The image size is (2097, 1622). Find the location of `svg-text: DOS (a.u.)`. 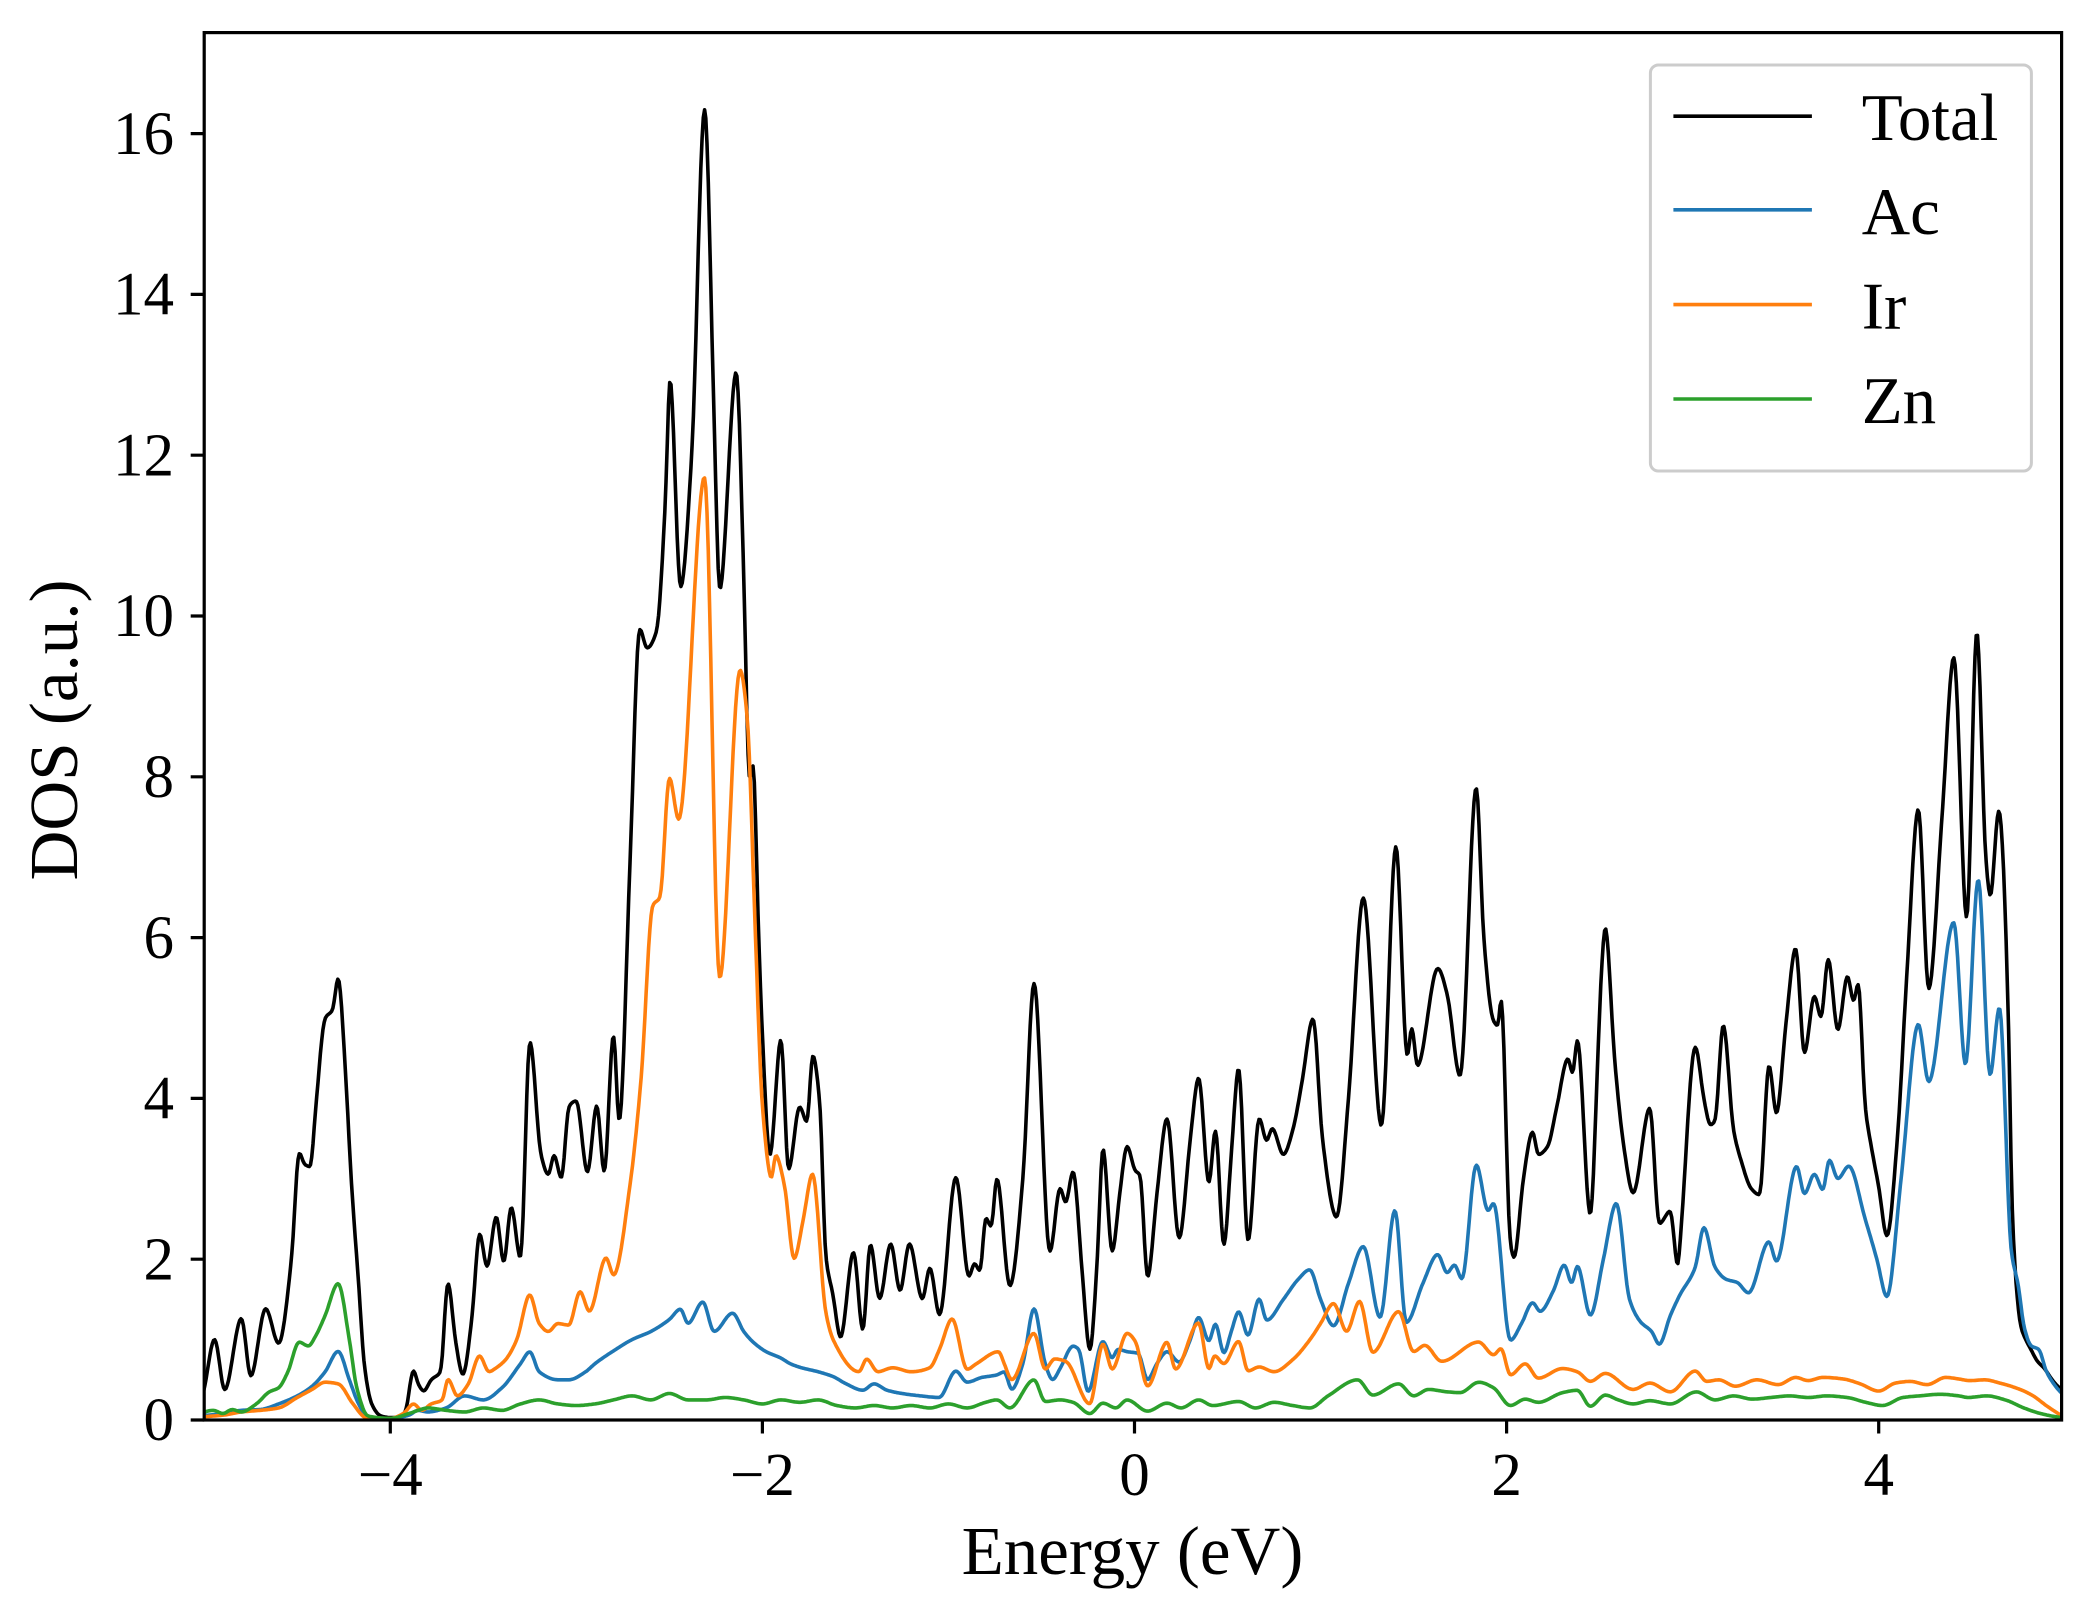

svg-text: DOS (a.u.) is located at coordinates (54, 730).